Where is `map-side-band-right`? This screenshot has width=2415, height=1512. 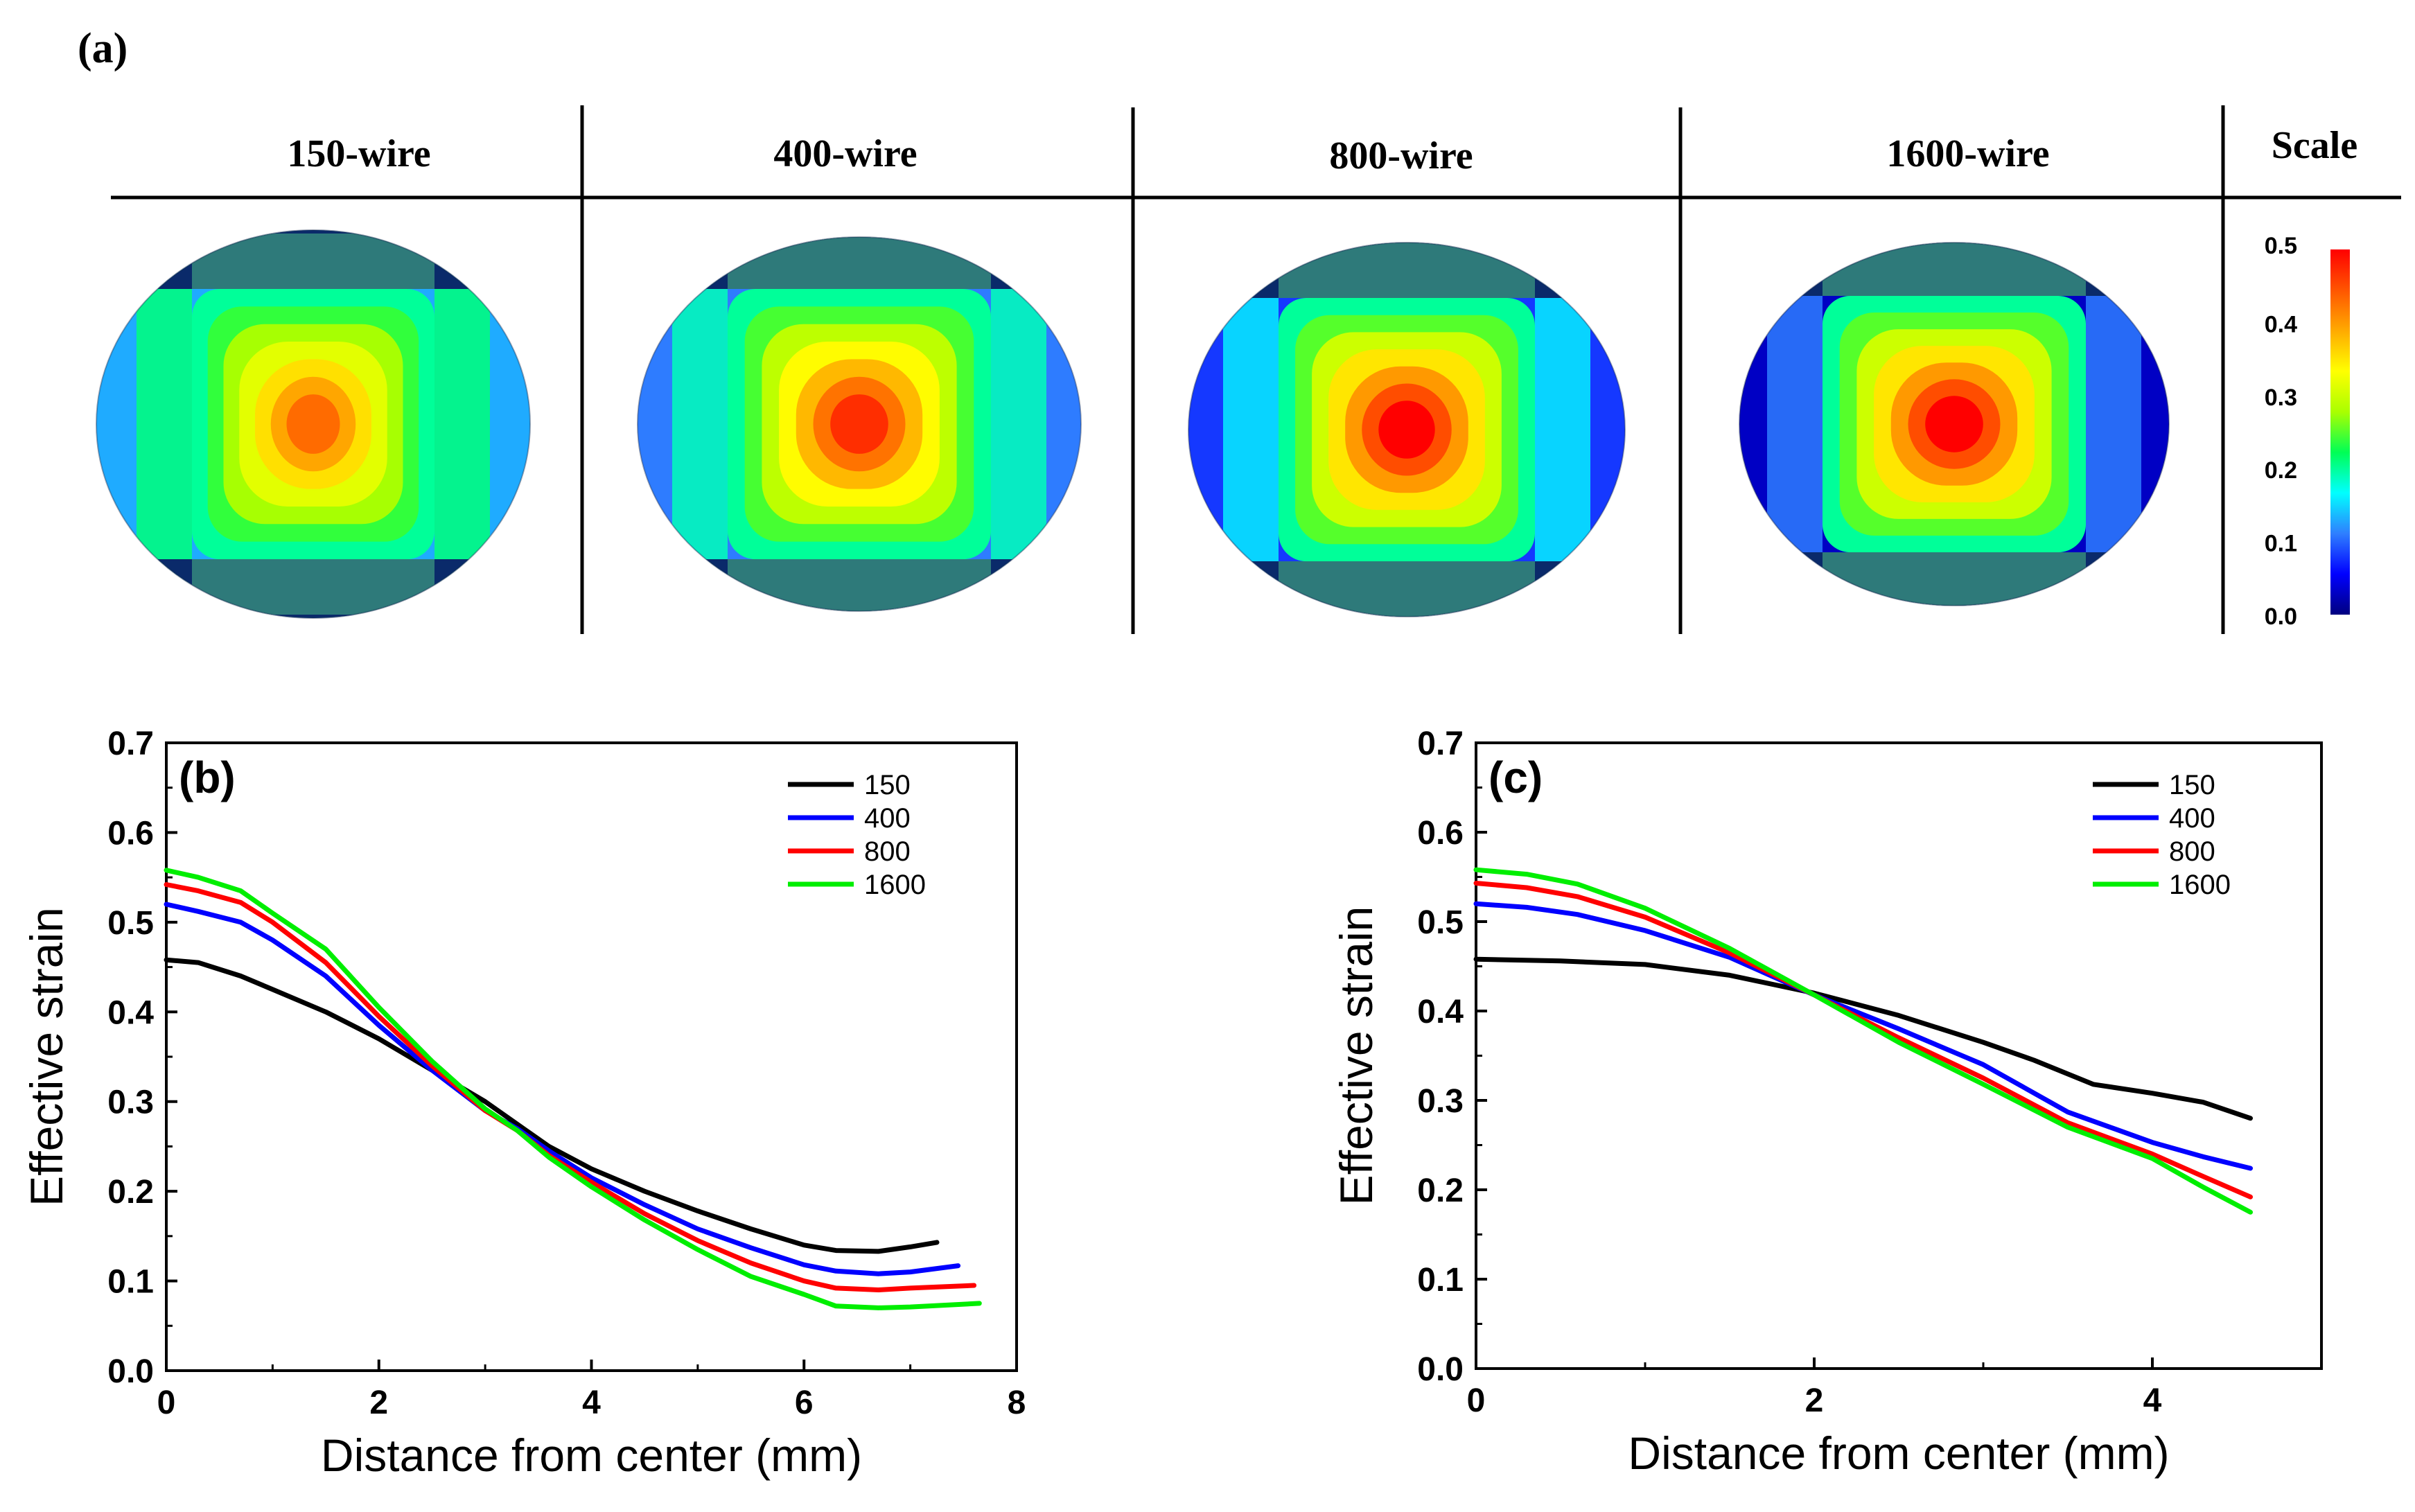
map-side-band-right is located at coordinates (2113, 424).